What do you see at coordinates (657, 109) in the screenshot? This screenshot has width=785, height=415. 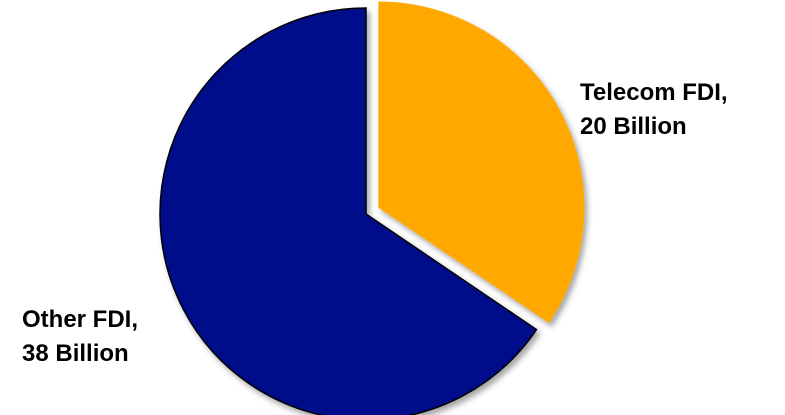 I see `slice-label-telecom-fdi: Telecom FDI, 20 Billion` at bounding box center [657, 109].